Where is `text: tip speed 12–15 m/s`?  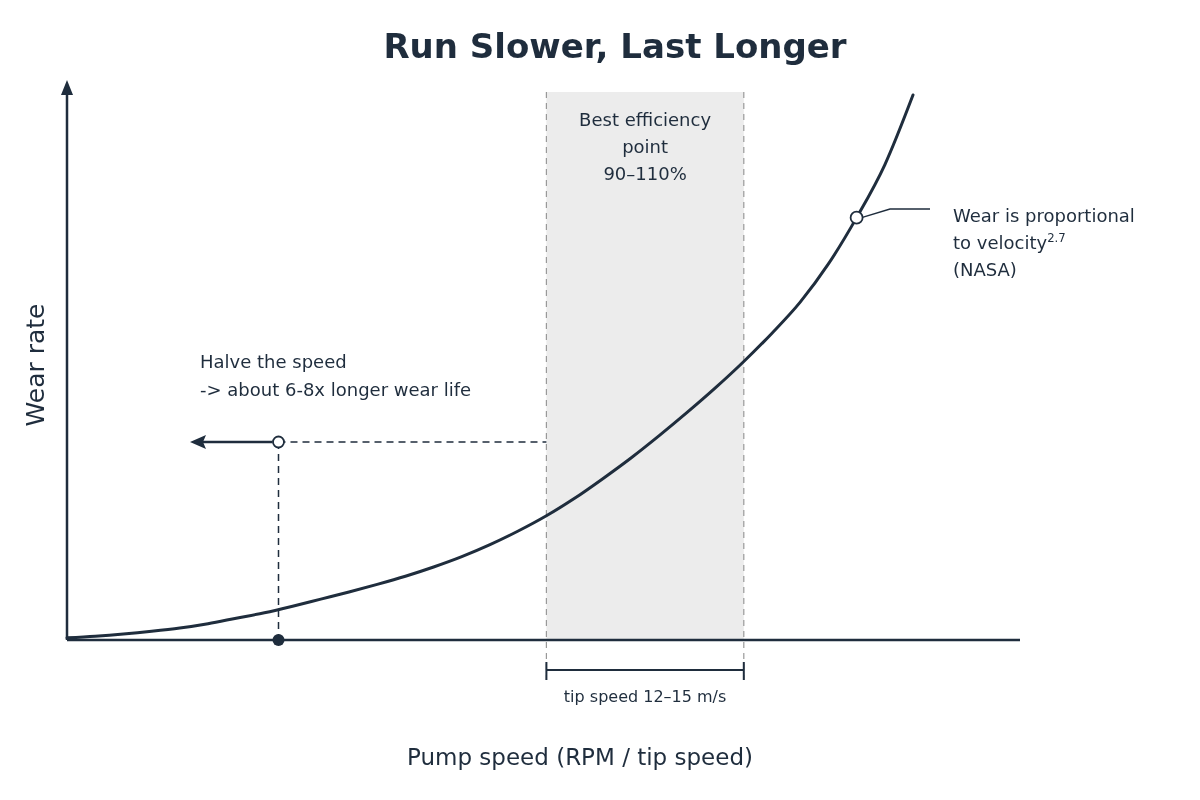 text: tip speed 12–15 m/s is located at coordinates (645, 696).